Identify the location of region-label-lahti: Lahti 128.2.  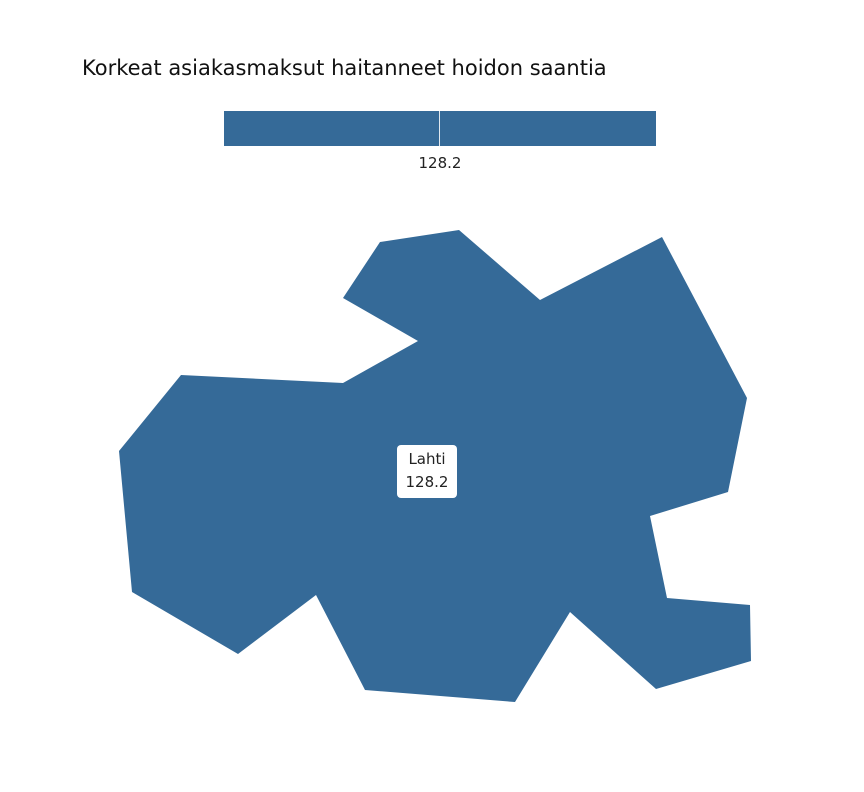
(427, 471).